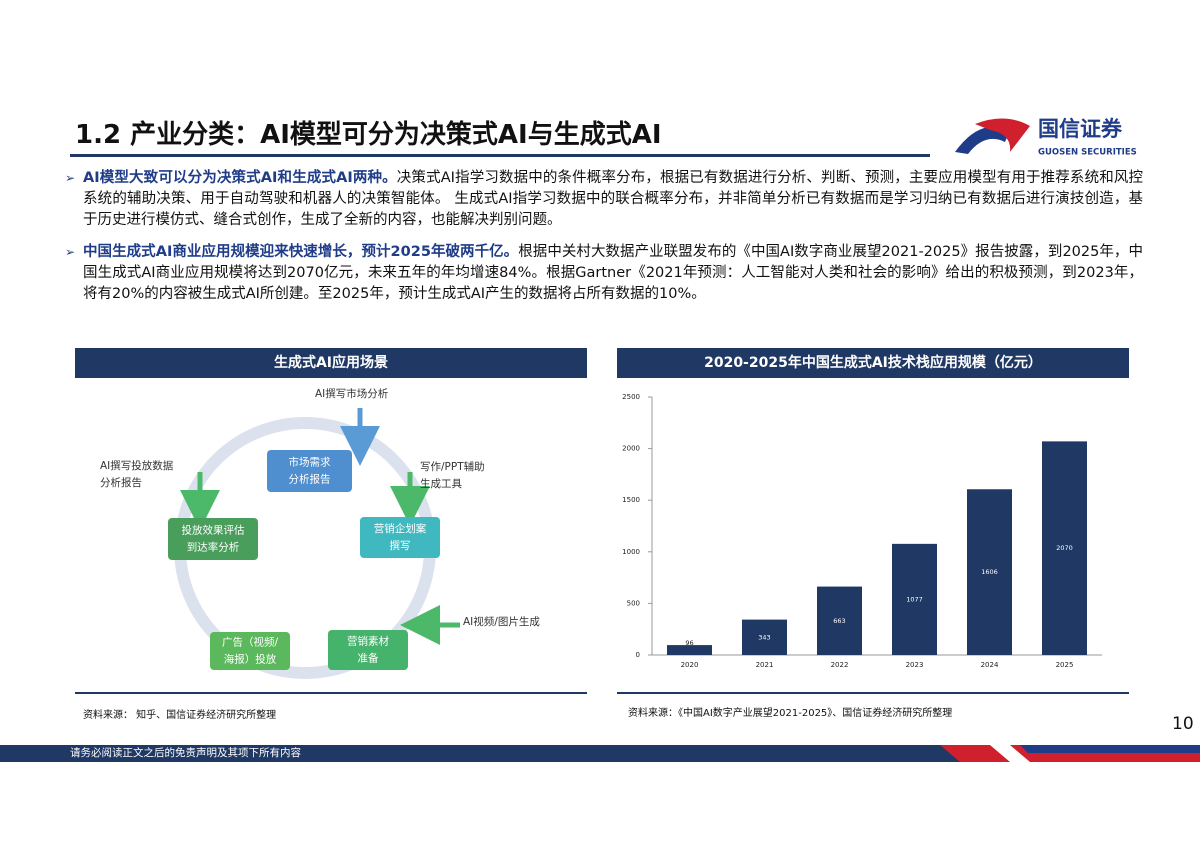  What do you see at coordinates (452, 466) in the screenshot?
I see `input-label: 写作/PPT辅助` at bounding box center [452, 466].